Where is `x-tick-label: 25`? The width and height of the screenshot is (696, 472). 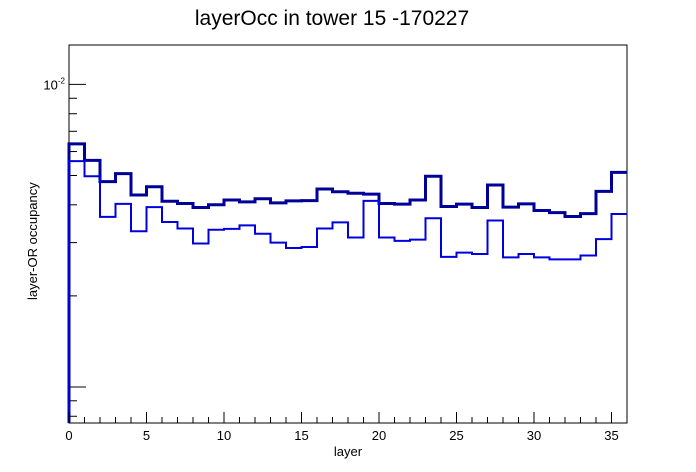 x-tick-label: 25 is located at coordinates (456, 435).